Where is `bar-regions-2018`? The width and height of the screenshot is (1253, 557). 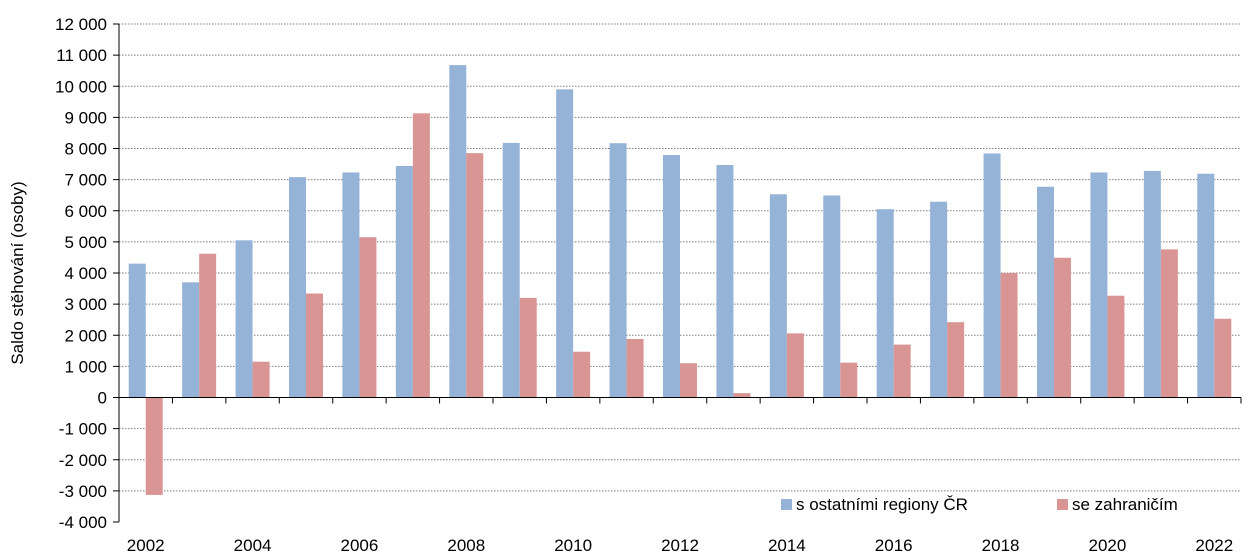
bar-regions-2018 is located at coordinates (992, 275).